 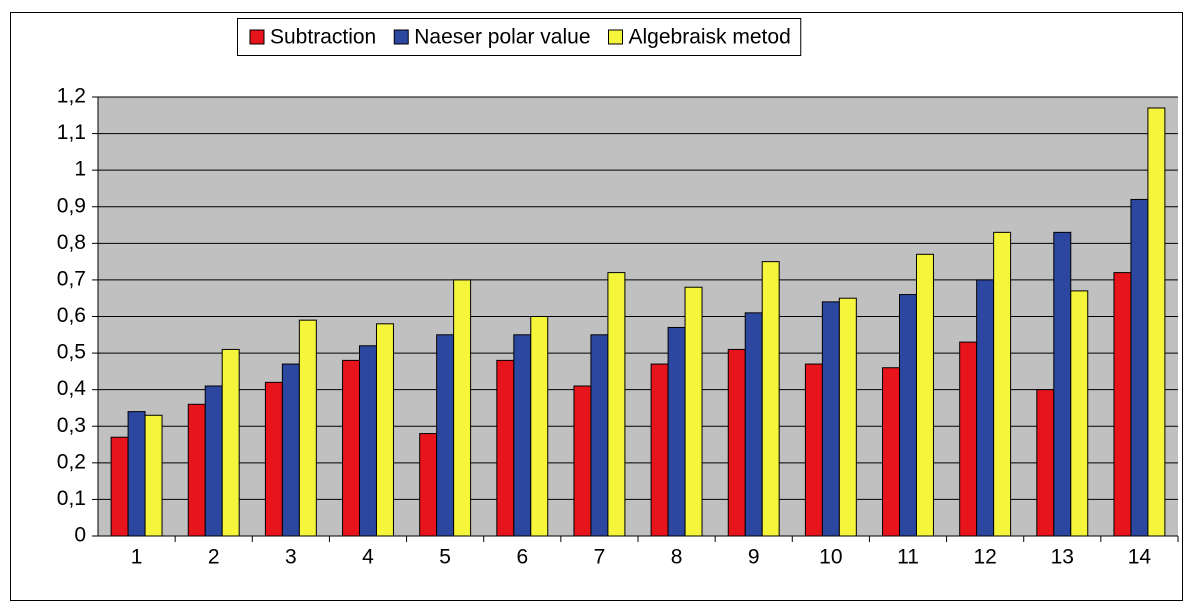 What do you see at coordinates (677, 557) in the screenshot?
I see `x-tick-label: 8` at bounding box center [677, 557].